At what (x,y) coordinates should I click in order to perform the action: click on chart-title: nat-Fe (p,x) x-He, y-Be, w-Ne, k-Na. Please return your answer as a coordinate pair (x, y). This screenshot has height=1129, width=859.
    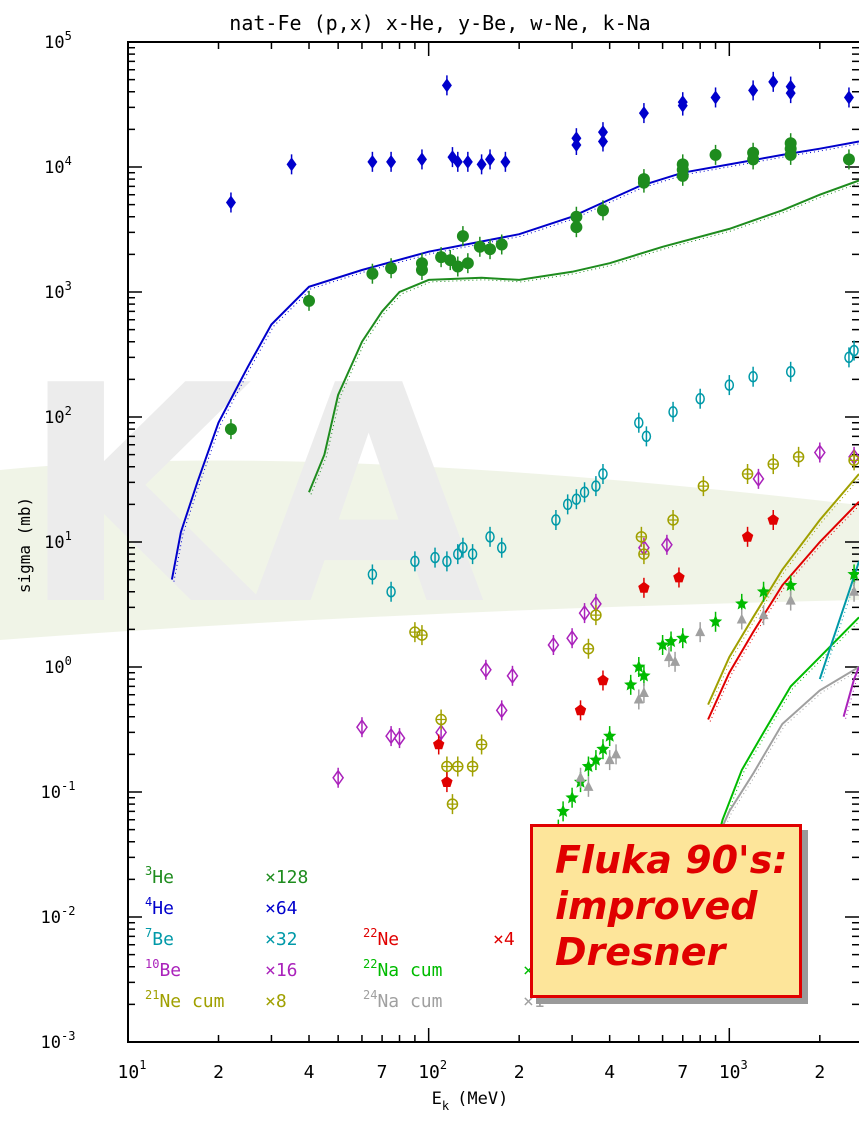
    Looking at the image, I should click on (439, 23).